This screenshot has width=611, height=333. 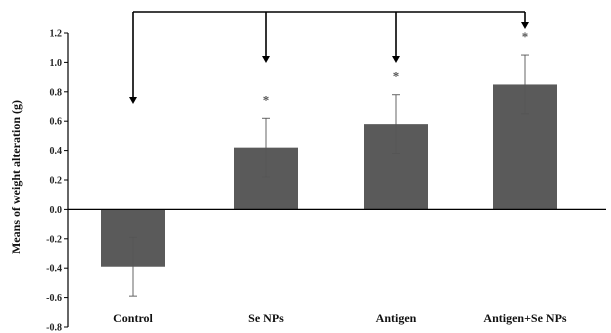 I want to click on y-tick-label: 1.2, so click(x=56, y=34).